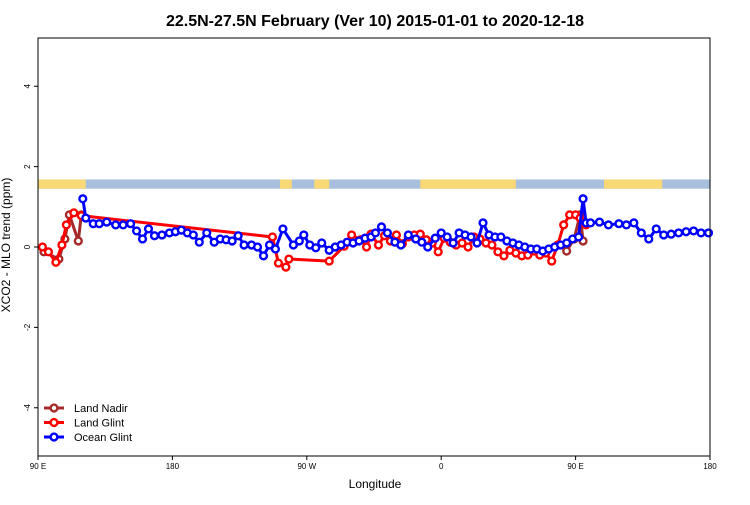  I want to click on land-ocean-band, so click(374, 184).